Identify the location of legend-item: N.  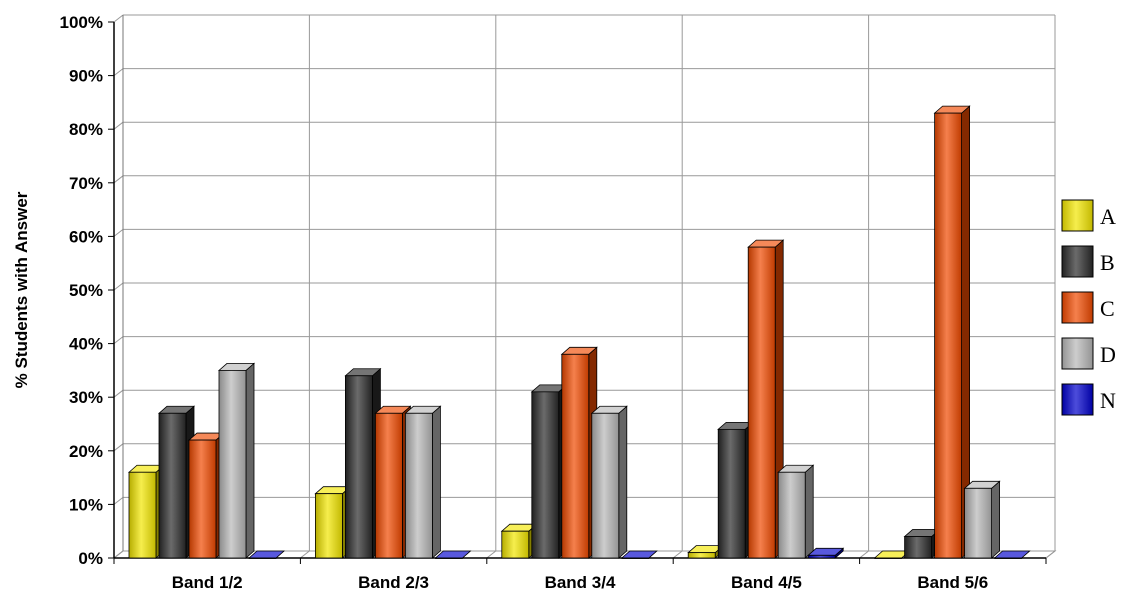
(1088, 399).